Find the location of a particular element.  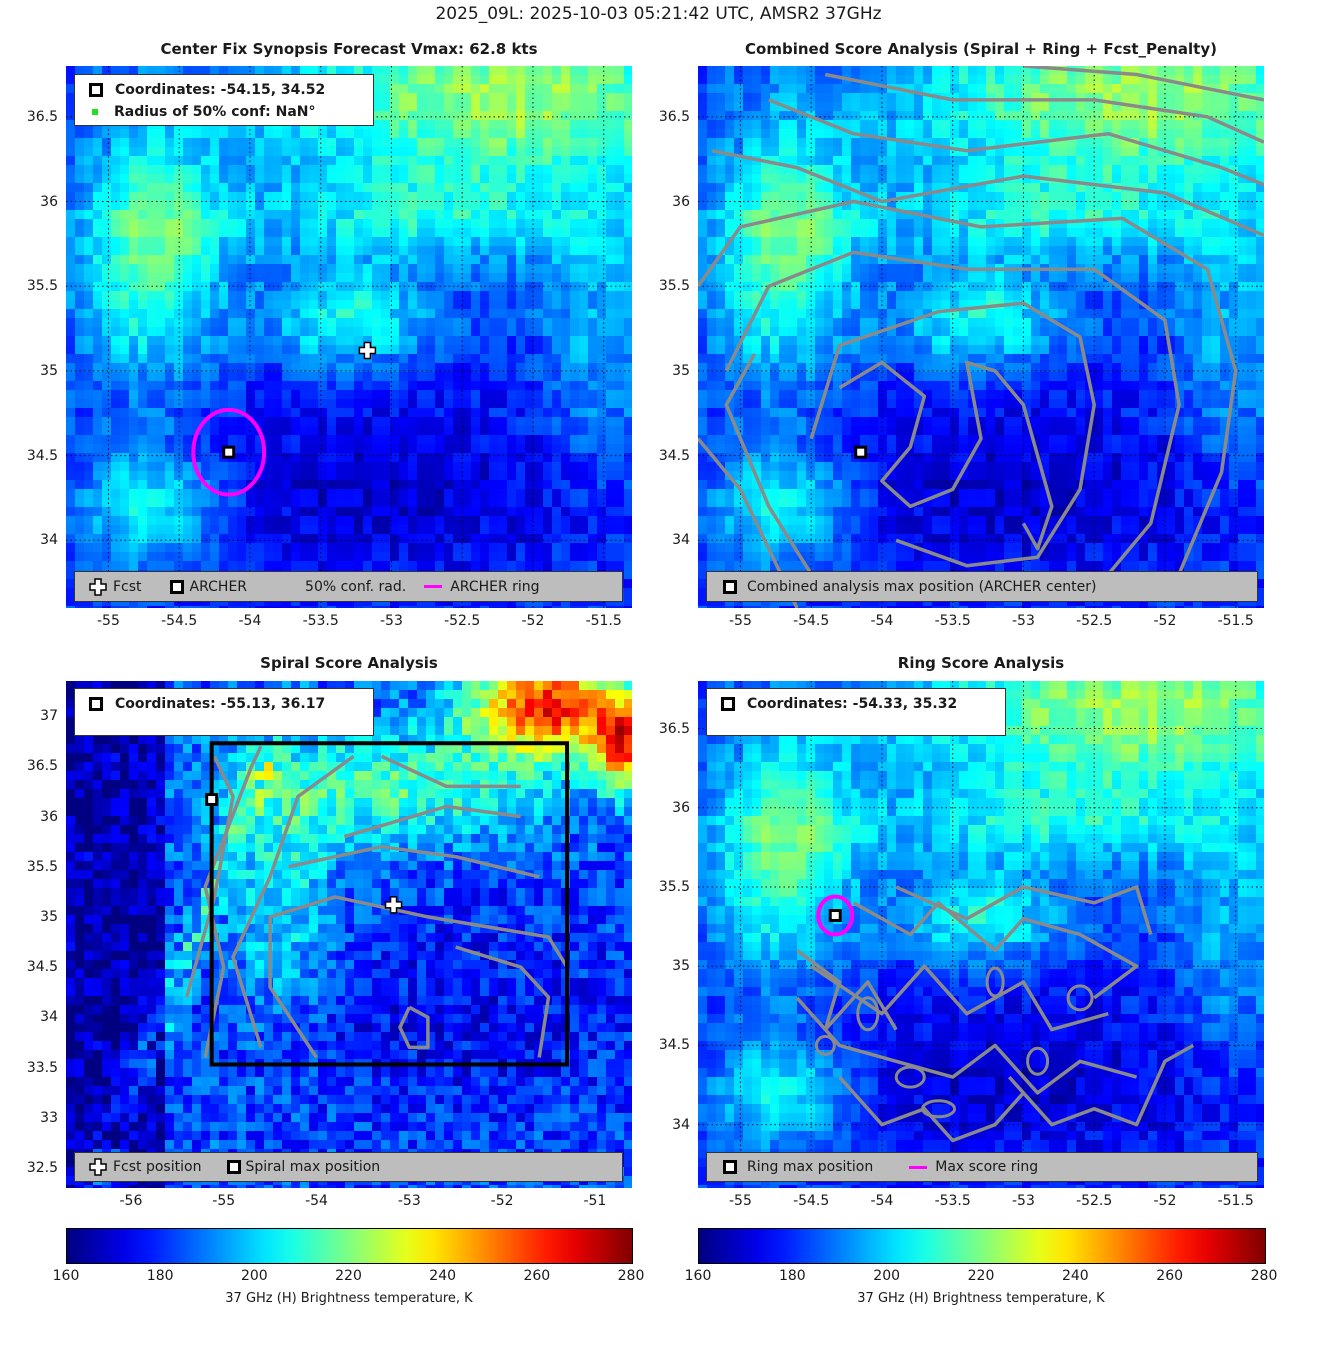

ring-coordinates: Coordinates: -54.33, 35.32 is located at coordinates (852, 704).